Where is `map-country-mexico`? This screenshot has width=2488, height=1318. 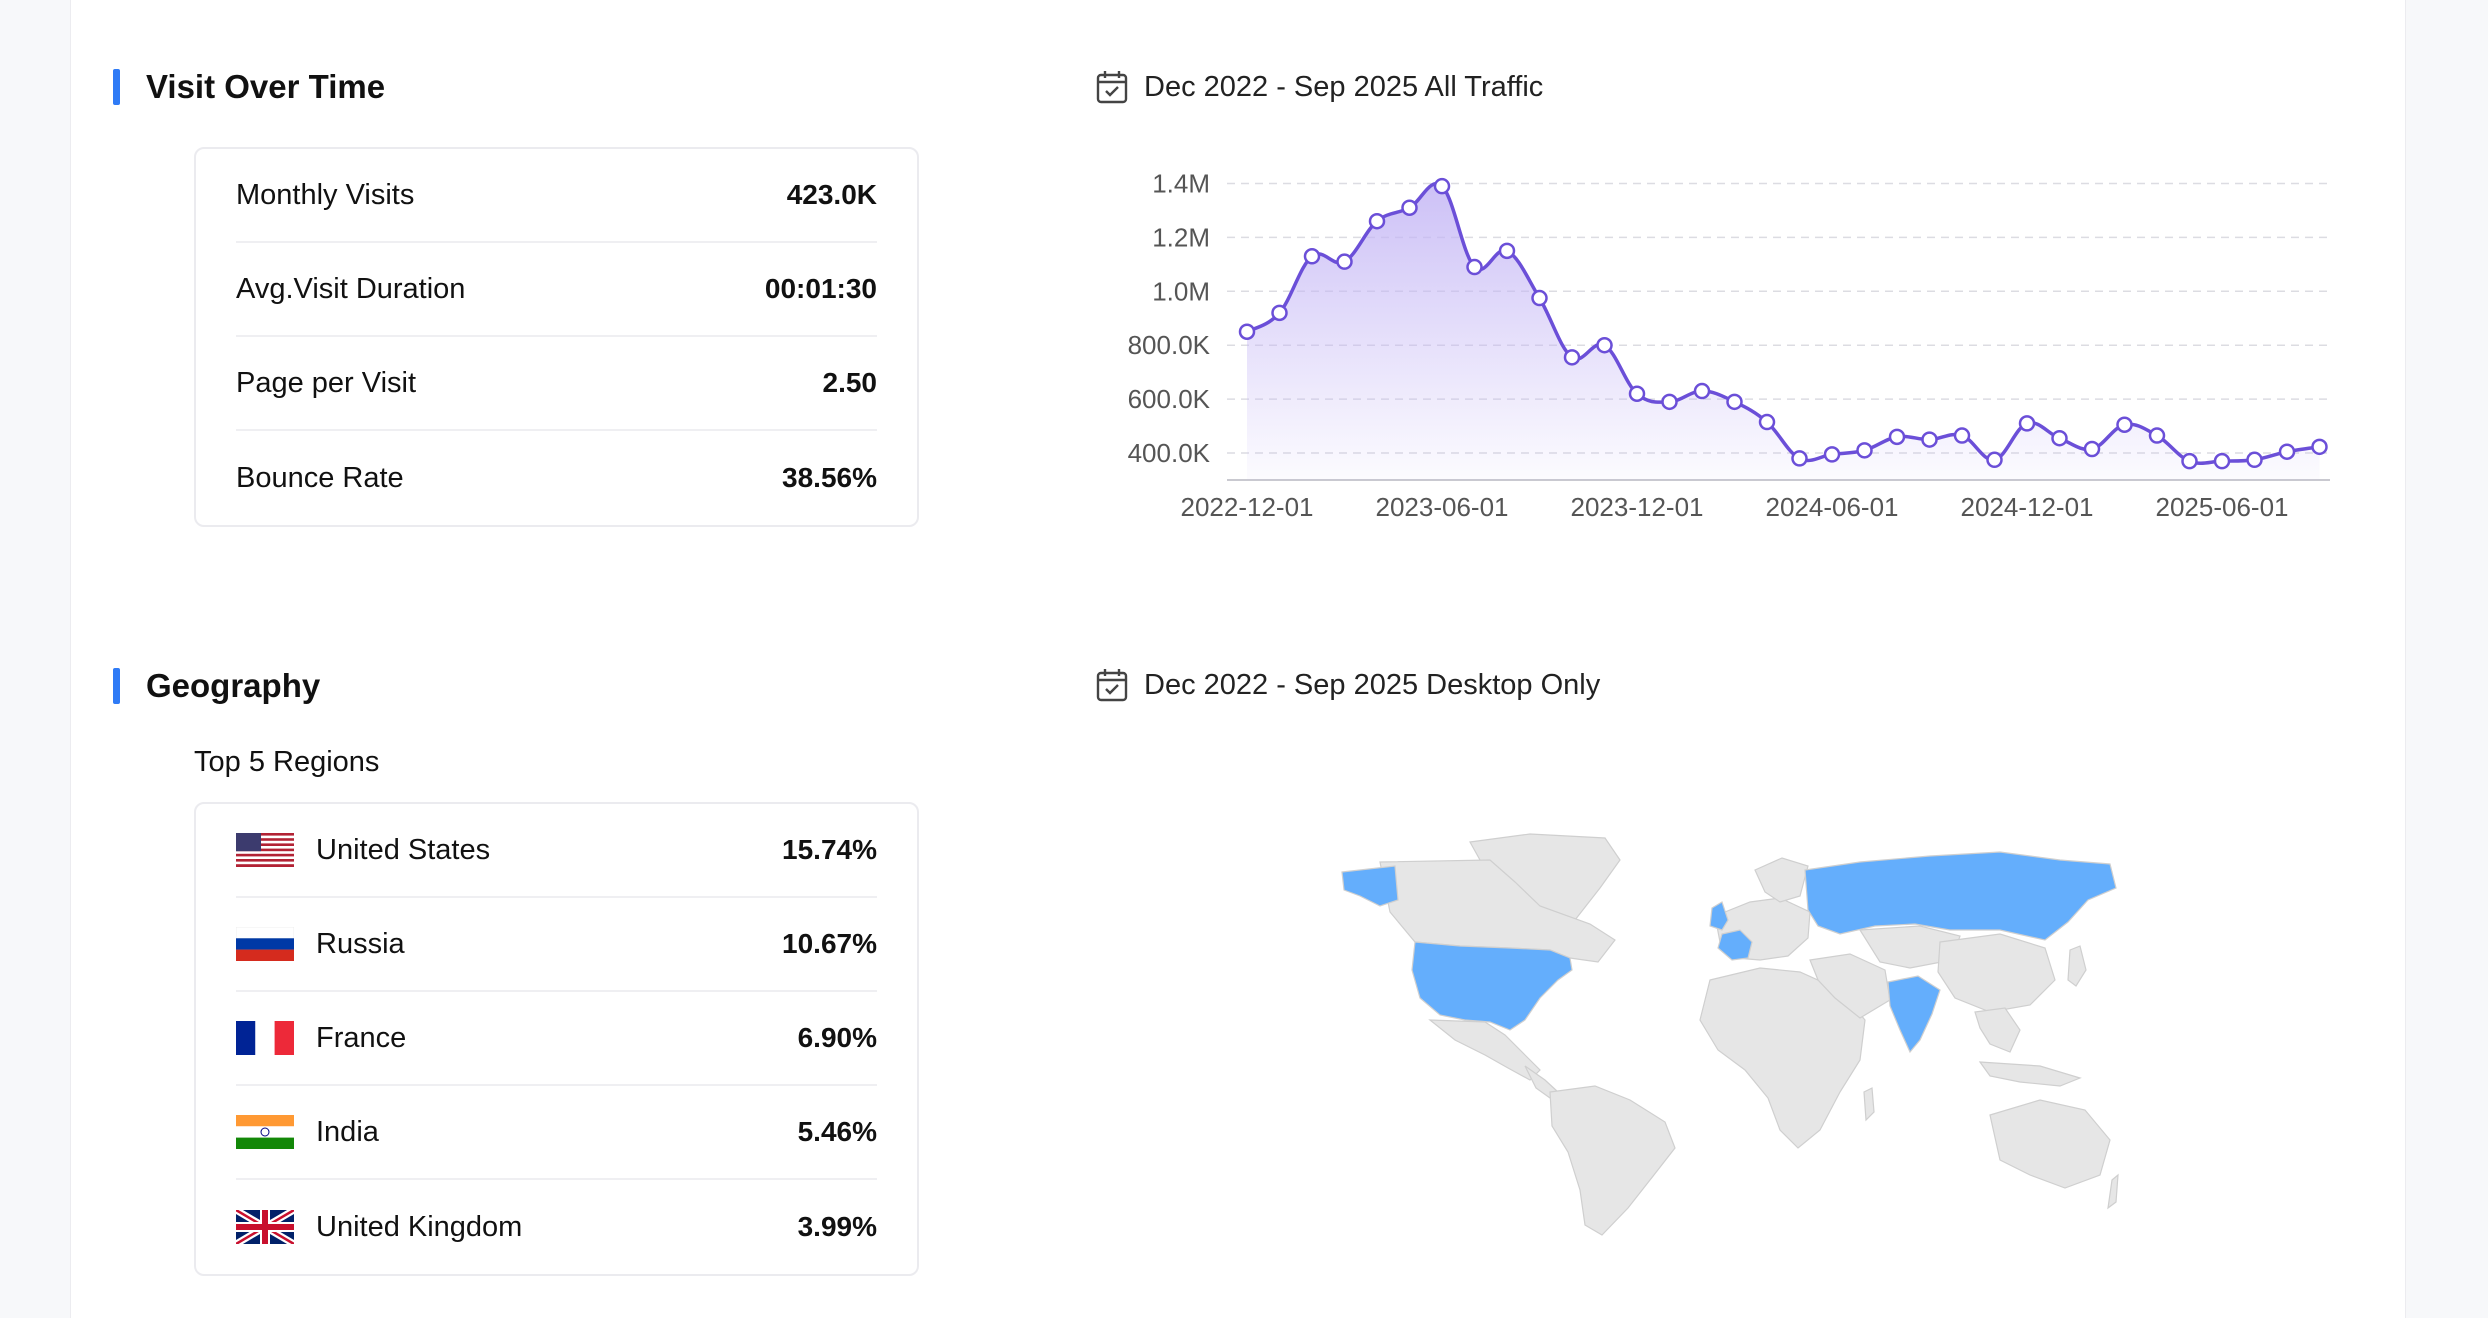 map-country-mexico is located at coordinates (1484, 1050).